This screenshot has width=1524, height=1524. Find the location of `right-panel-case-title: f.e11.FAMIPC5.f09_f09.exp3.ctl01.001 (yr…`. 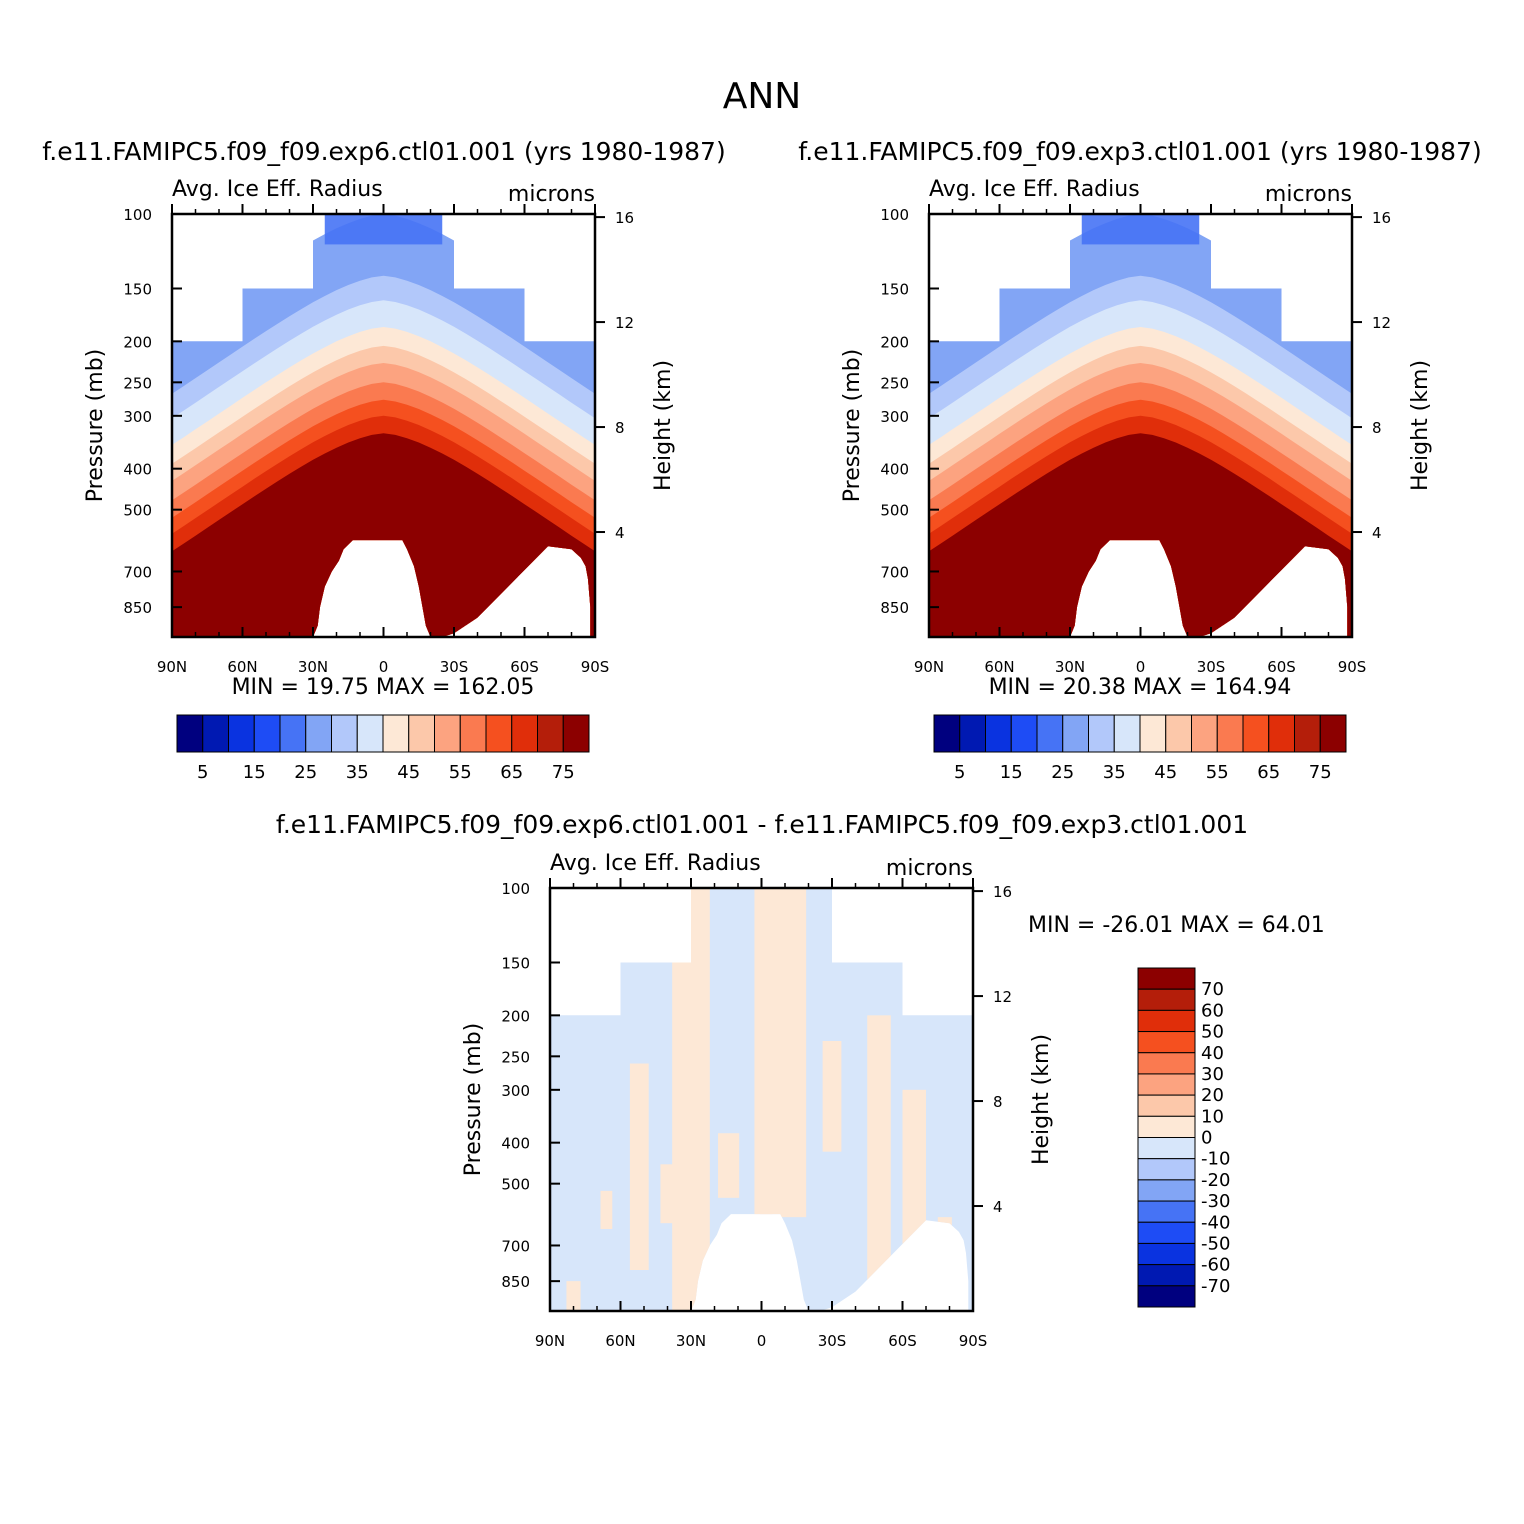

right-panel-case-title: f.e11.FAMIPC5.f09_f09.exp3.ctl01.001 (yr… is located at coordinates (1139, 151).